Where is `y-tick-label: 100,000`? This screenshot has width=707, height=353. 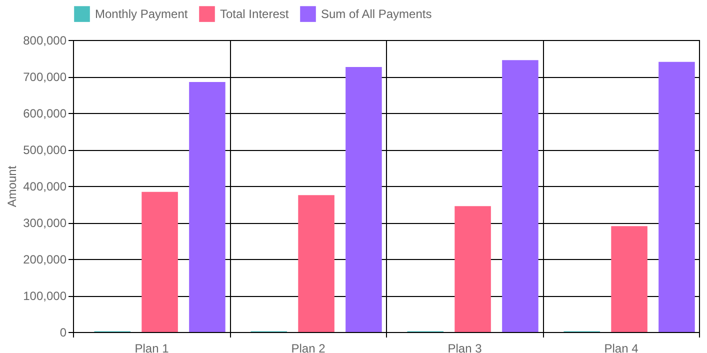
y-tick-label: 100,000 is located at coordinates (45, 296).